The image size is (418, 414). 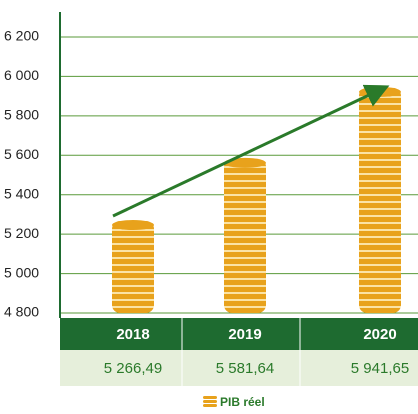 What do you see at coordinates (21, 272) in the screenshot?
I see `y-tick-label: 5 000` at bounding box center [21, 272].